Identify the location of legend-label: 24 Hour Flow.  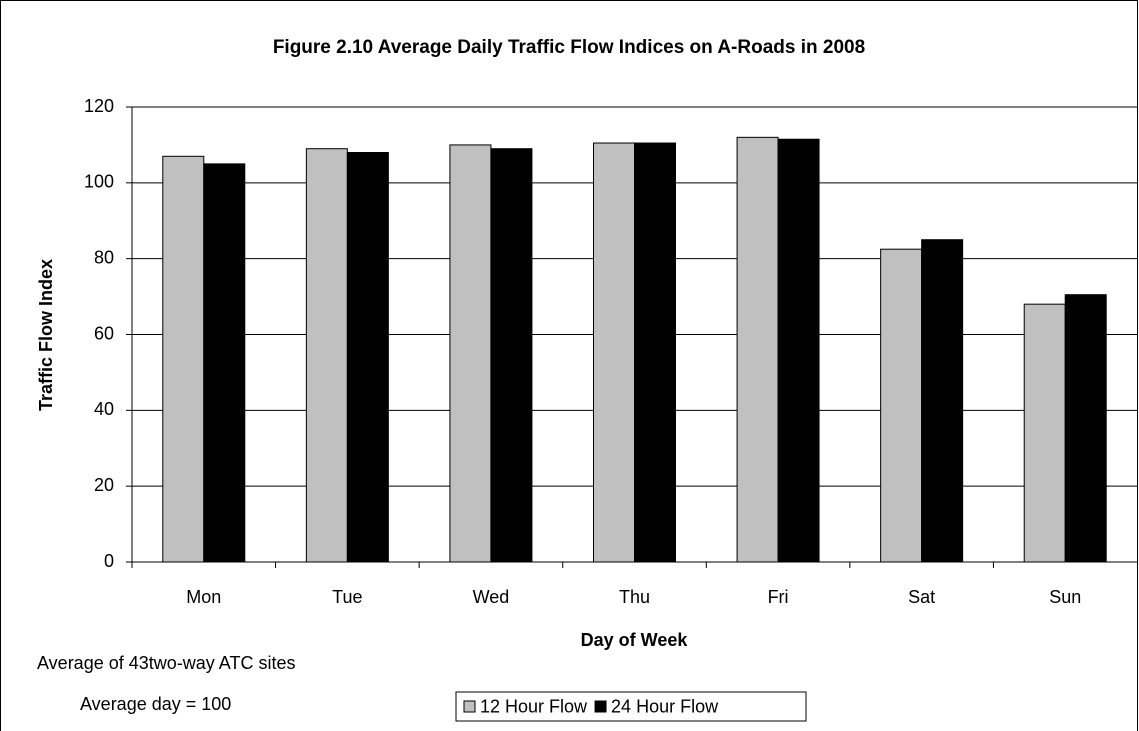
(665, 706).